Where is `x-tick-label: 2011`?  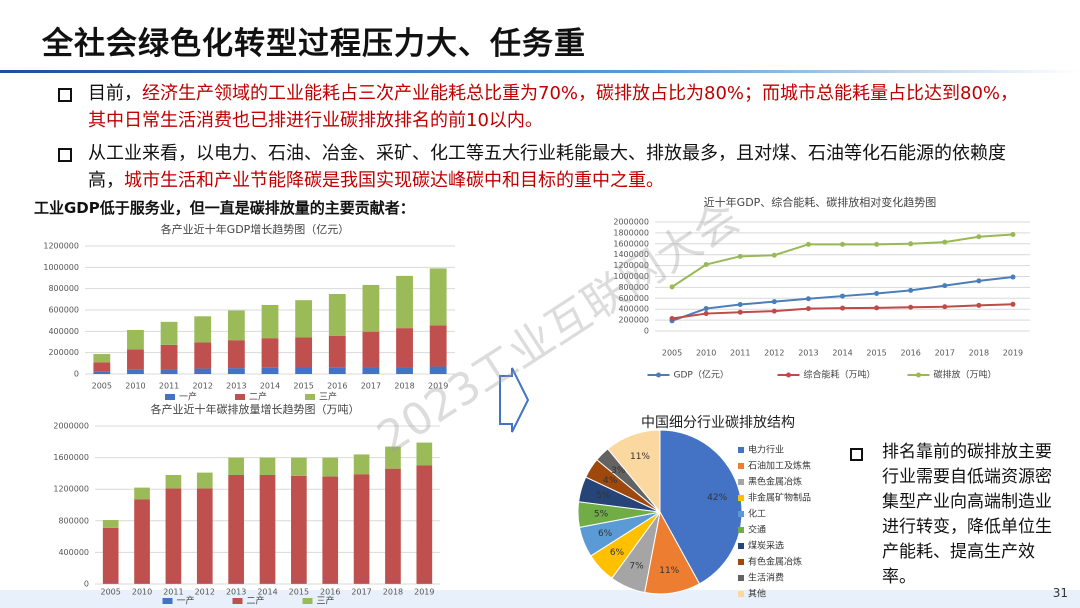 x-tick-label: 2011 is located at coordinates (169, 386).